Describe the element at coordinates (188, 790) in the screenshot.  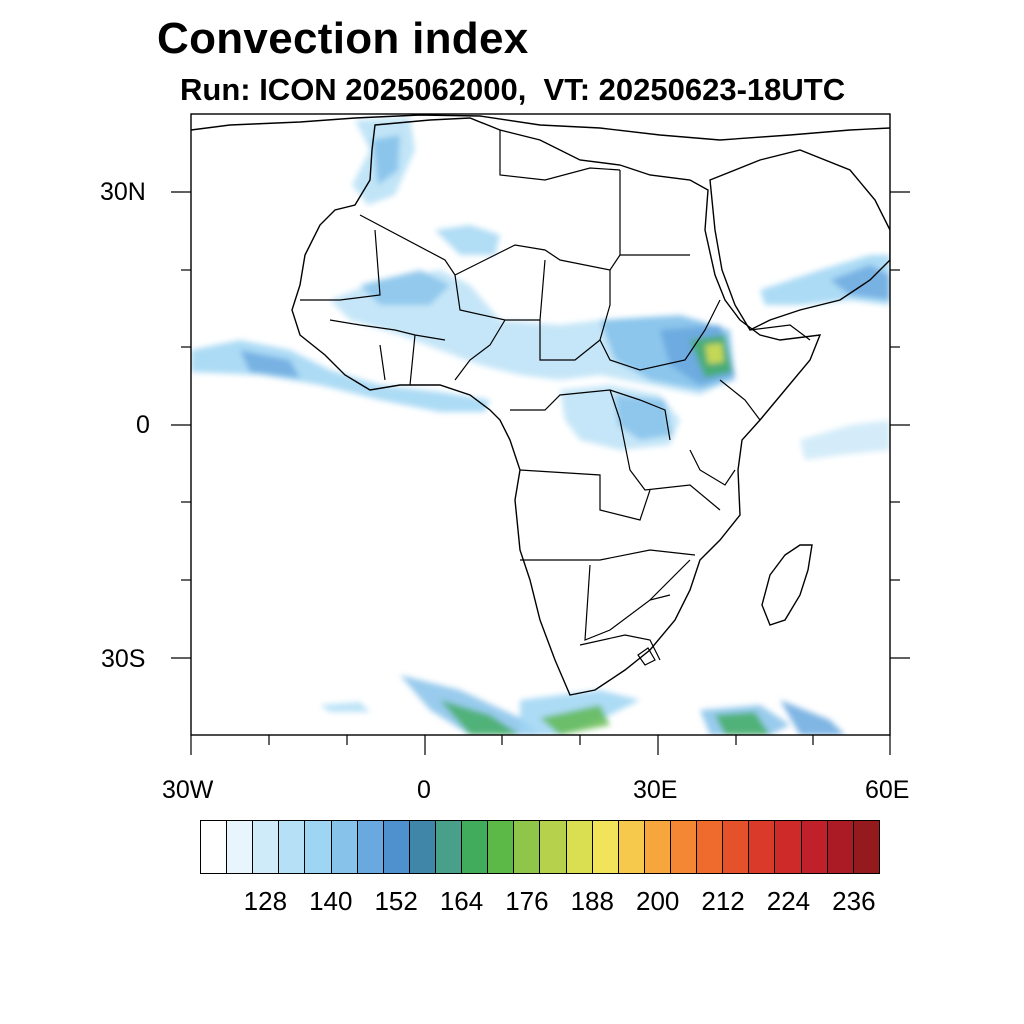
I see `lon-label-30w: 30W` at that location.